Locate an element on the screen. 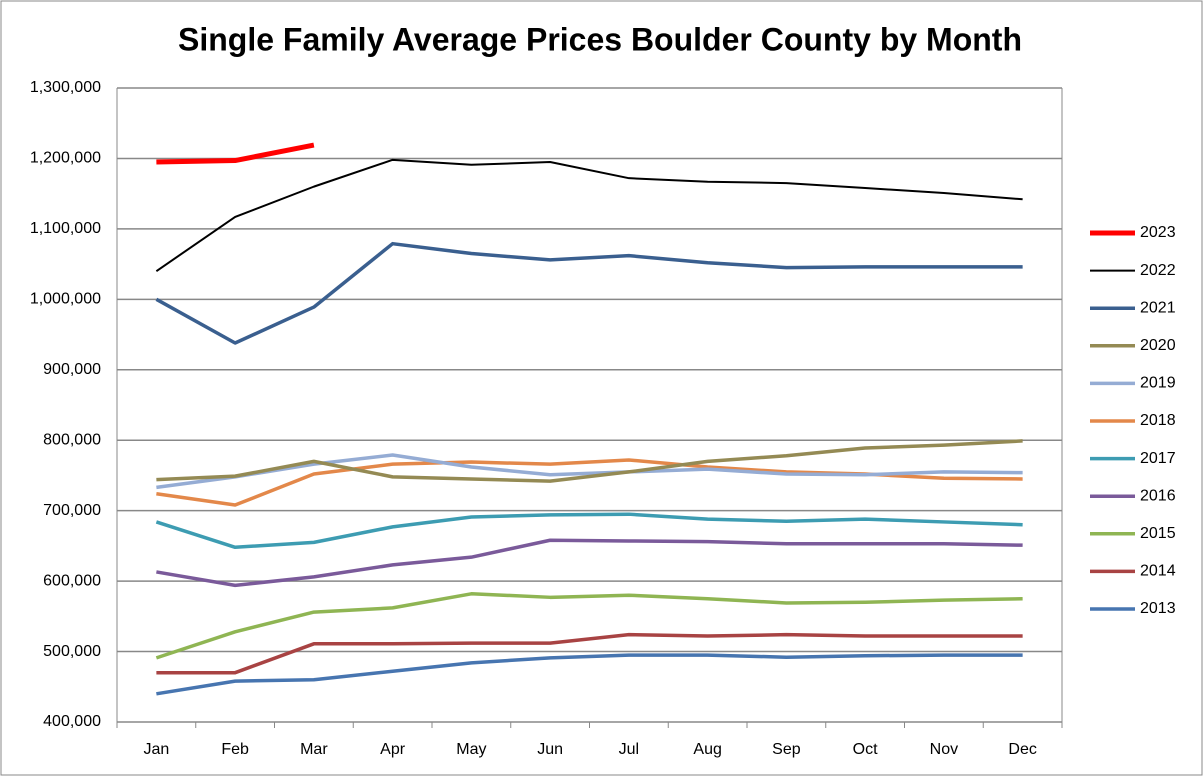 Image resolution: width=1203 pixels, height=781 pixels. y-tick-label: 600,000 is located at coordinates (72, 580).